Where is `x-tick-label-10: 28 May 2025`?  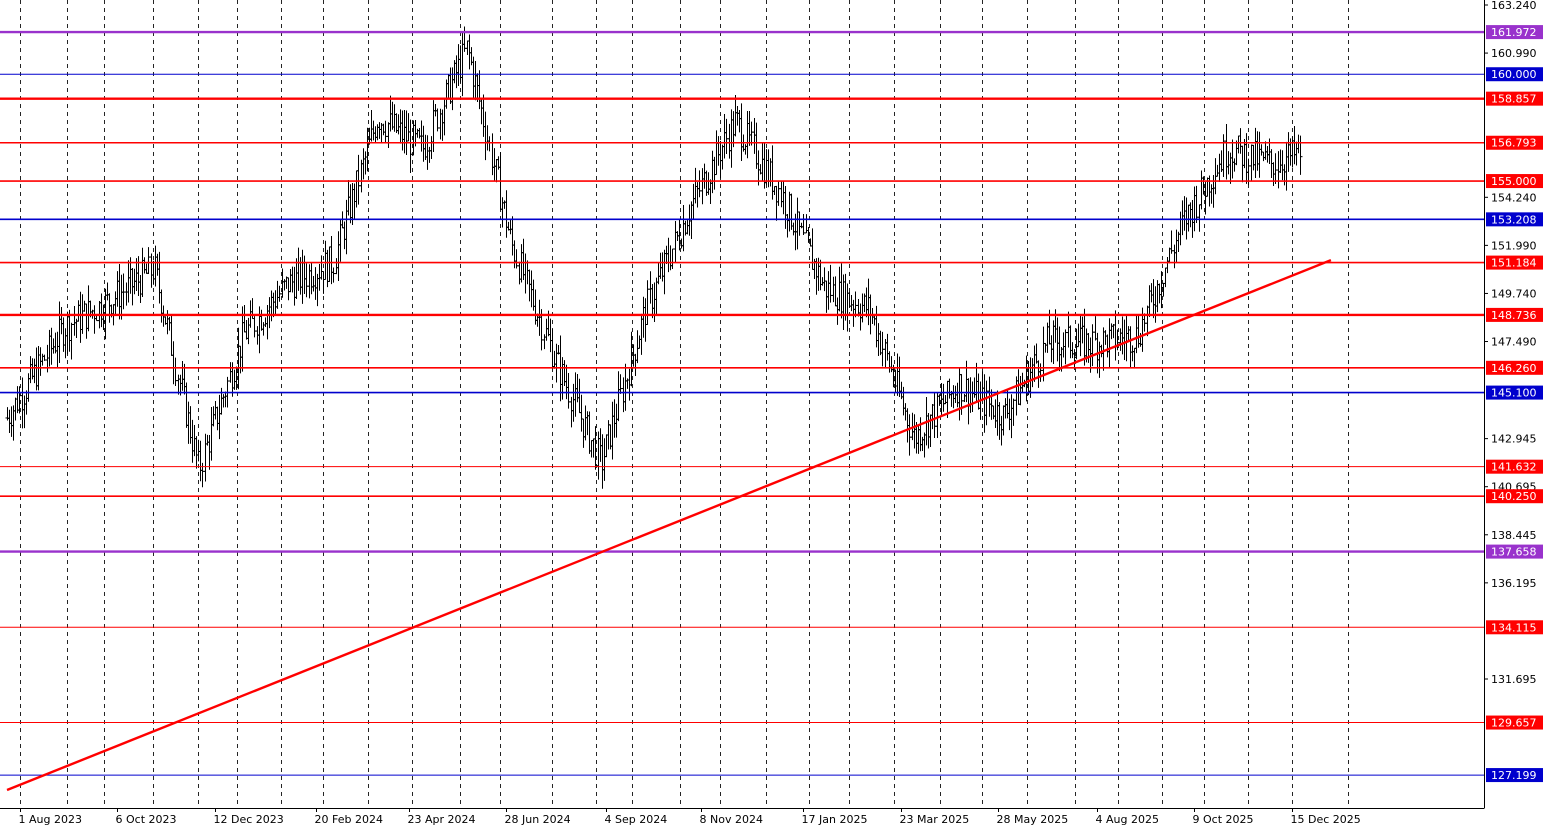
x-tick-label-10: 28 May 2025 is located at coordinates (1033, 819).